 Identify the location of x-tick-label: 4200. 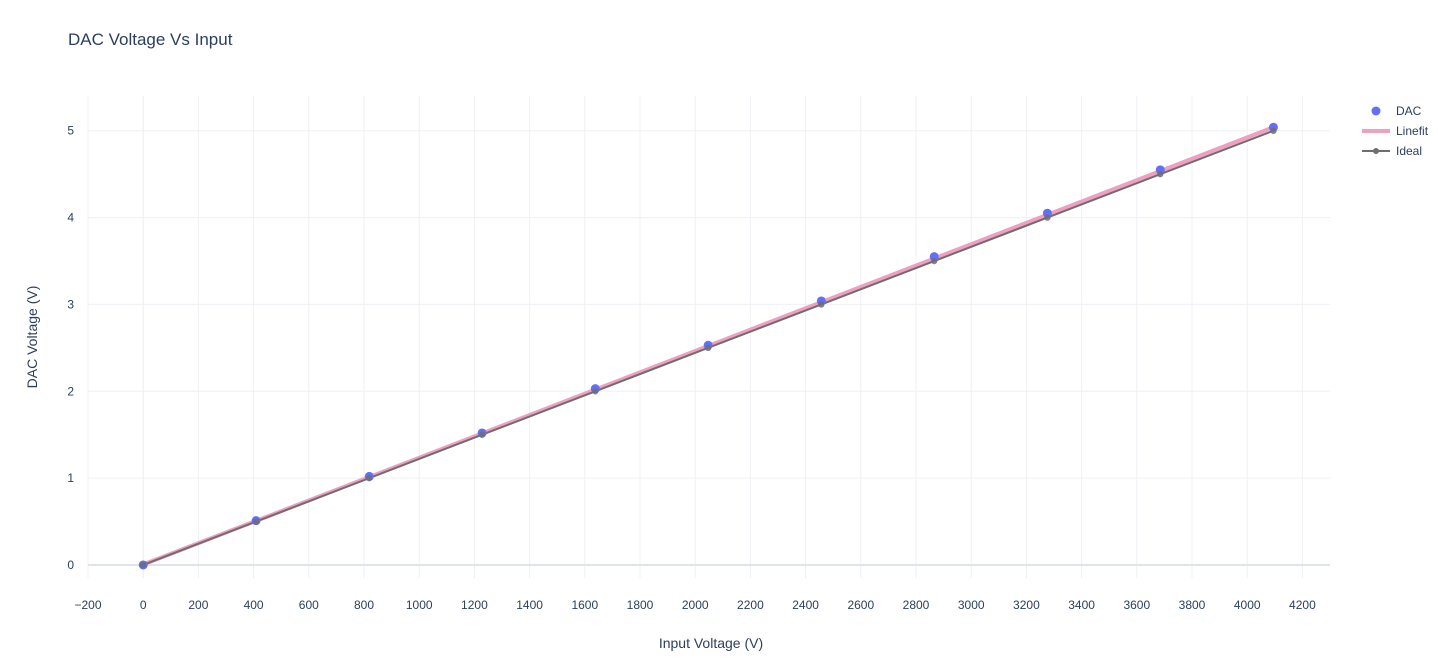
(1302, 605).